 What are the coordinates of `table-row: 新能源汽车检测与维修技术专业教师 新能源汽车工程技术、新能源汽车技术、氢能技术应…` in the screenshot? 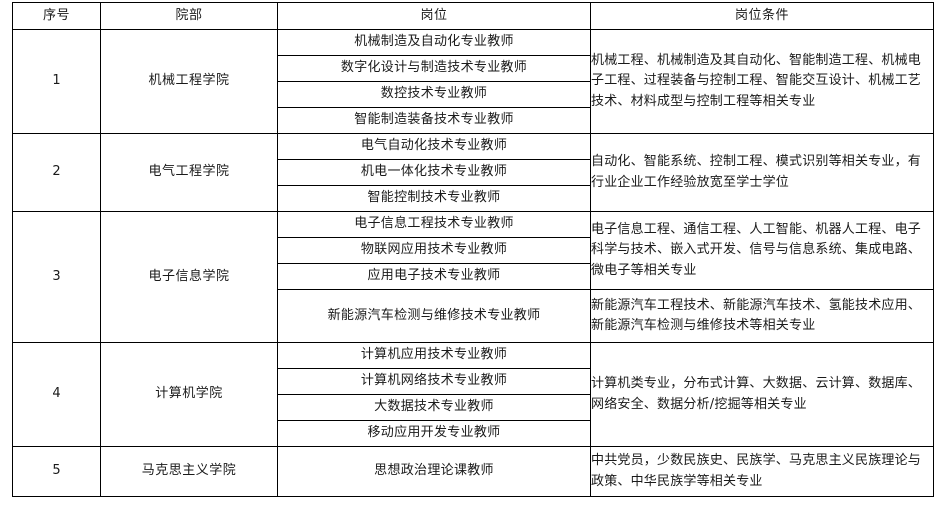 It's located at (473, 316).